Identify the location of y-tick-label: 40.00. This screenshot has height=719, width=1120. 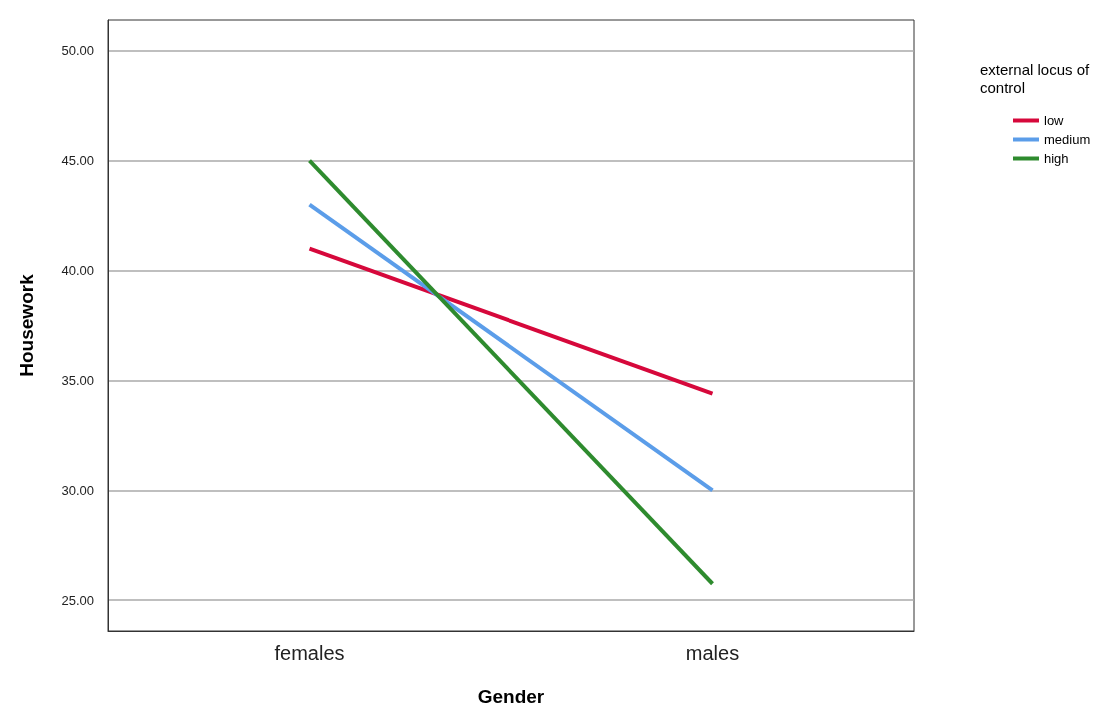
(77, 271).